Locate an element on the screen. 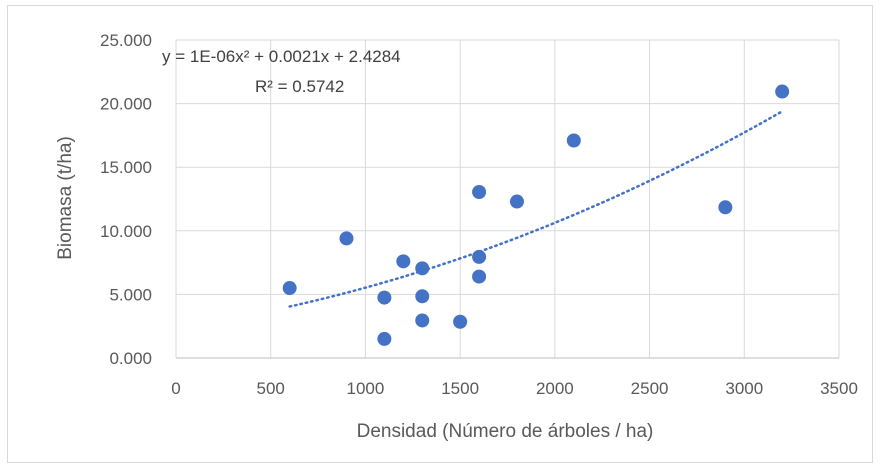  r-squared-label: R² = 0.5742 is located at coordinates (299, 86).